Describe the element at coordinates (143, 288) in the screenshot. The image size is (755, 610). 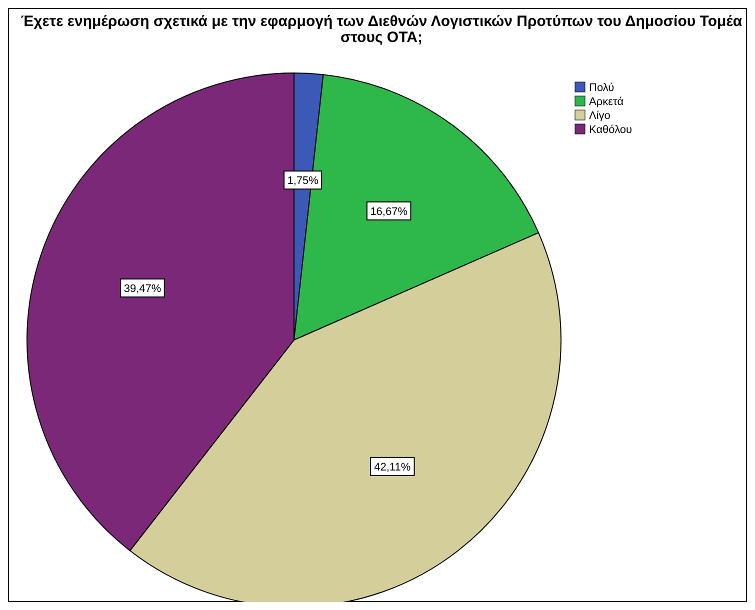
I see `data-label: 39,47%` at that location.